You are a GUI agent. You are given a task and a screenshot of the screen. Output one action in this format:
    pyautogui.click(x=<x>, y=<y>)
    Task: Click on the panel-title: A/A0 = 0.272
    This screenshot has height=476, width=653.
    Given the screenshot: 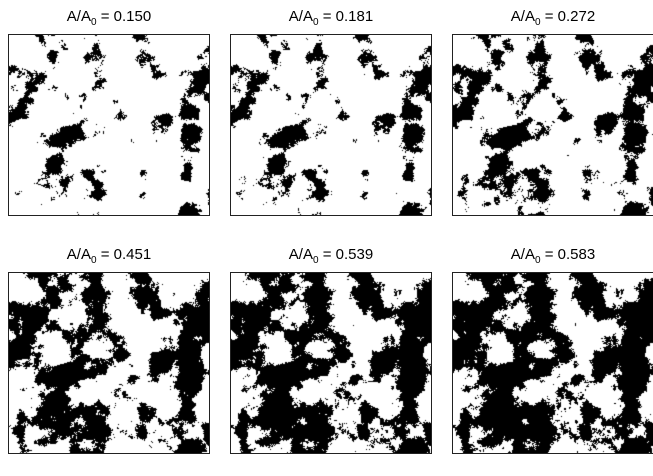 What is the action you would take?
    pyautogui.click(x=552, y=17)
    